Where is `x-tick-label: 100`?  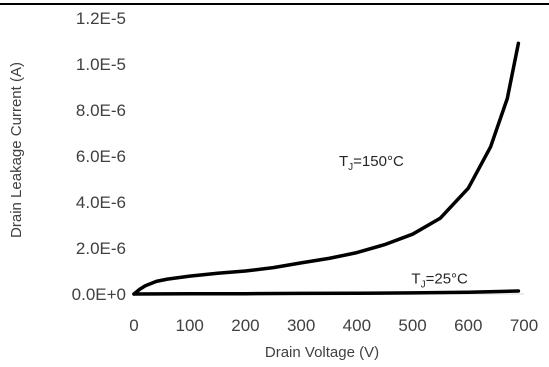
x-tick-label: 100 is located at coordinates (190, 325).